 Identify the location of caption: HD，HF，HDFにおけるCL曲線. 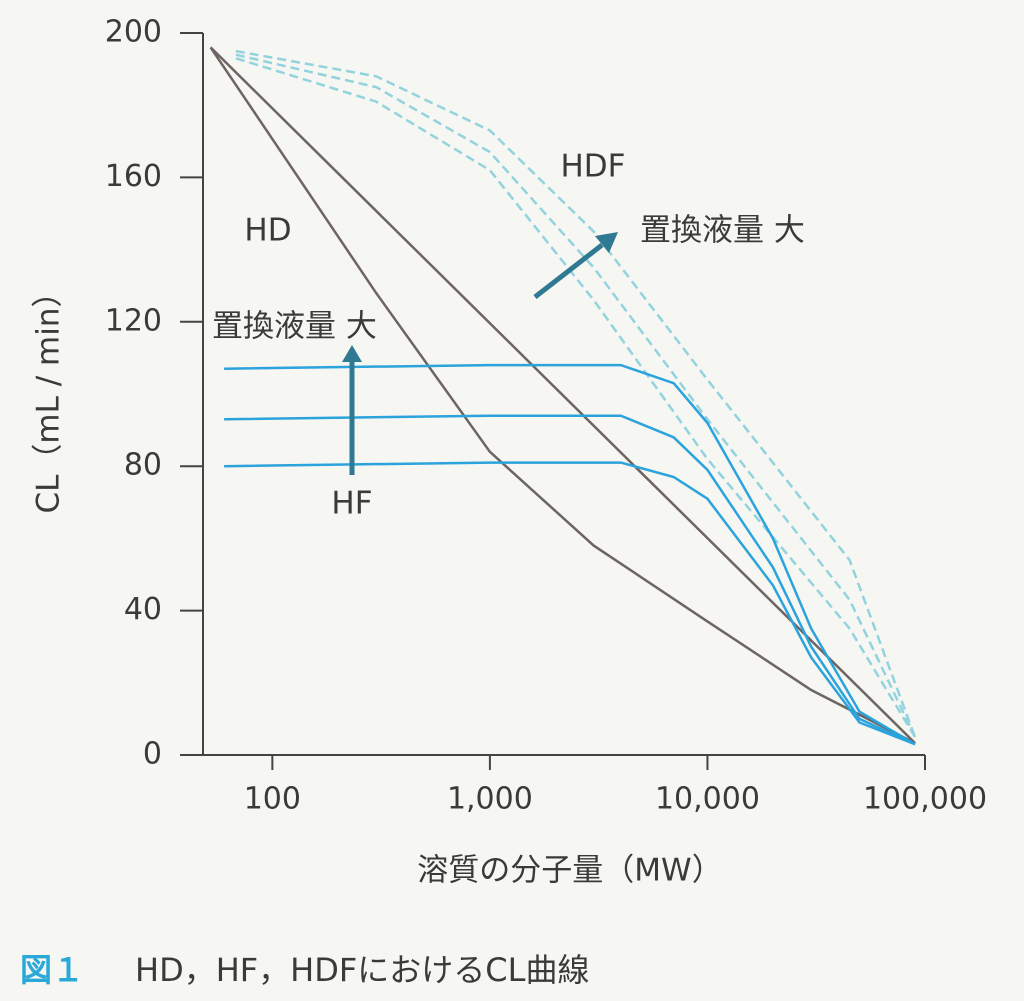
(362, 970).